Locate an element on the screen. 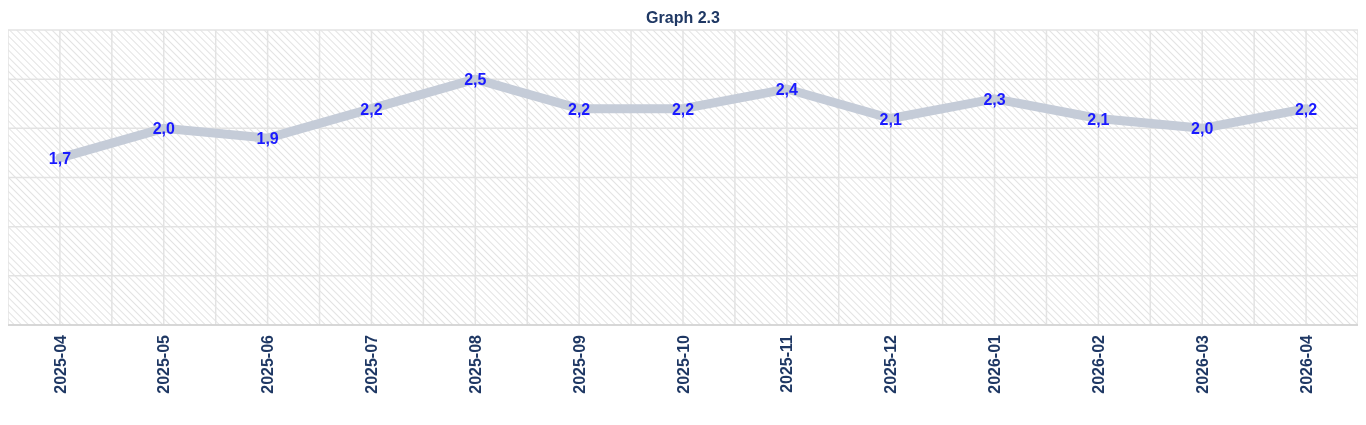 This screenshot has height=425, width=1366. x-tick-label: 2026-01 is located at coordinates (995, 364).